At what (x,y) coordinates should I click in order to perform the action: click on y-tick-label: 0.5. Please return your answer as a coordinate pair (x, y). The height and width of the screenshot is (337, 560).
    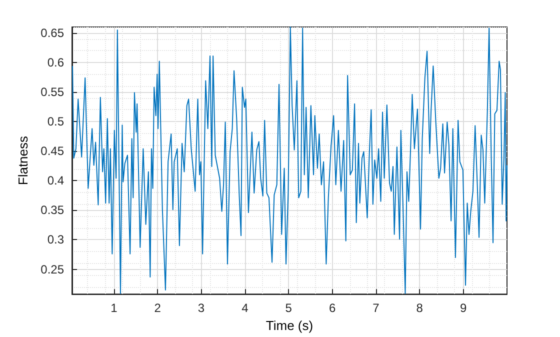
    Looking at the image, I should click on (55, 121).